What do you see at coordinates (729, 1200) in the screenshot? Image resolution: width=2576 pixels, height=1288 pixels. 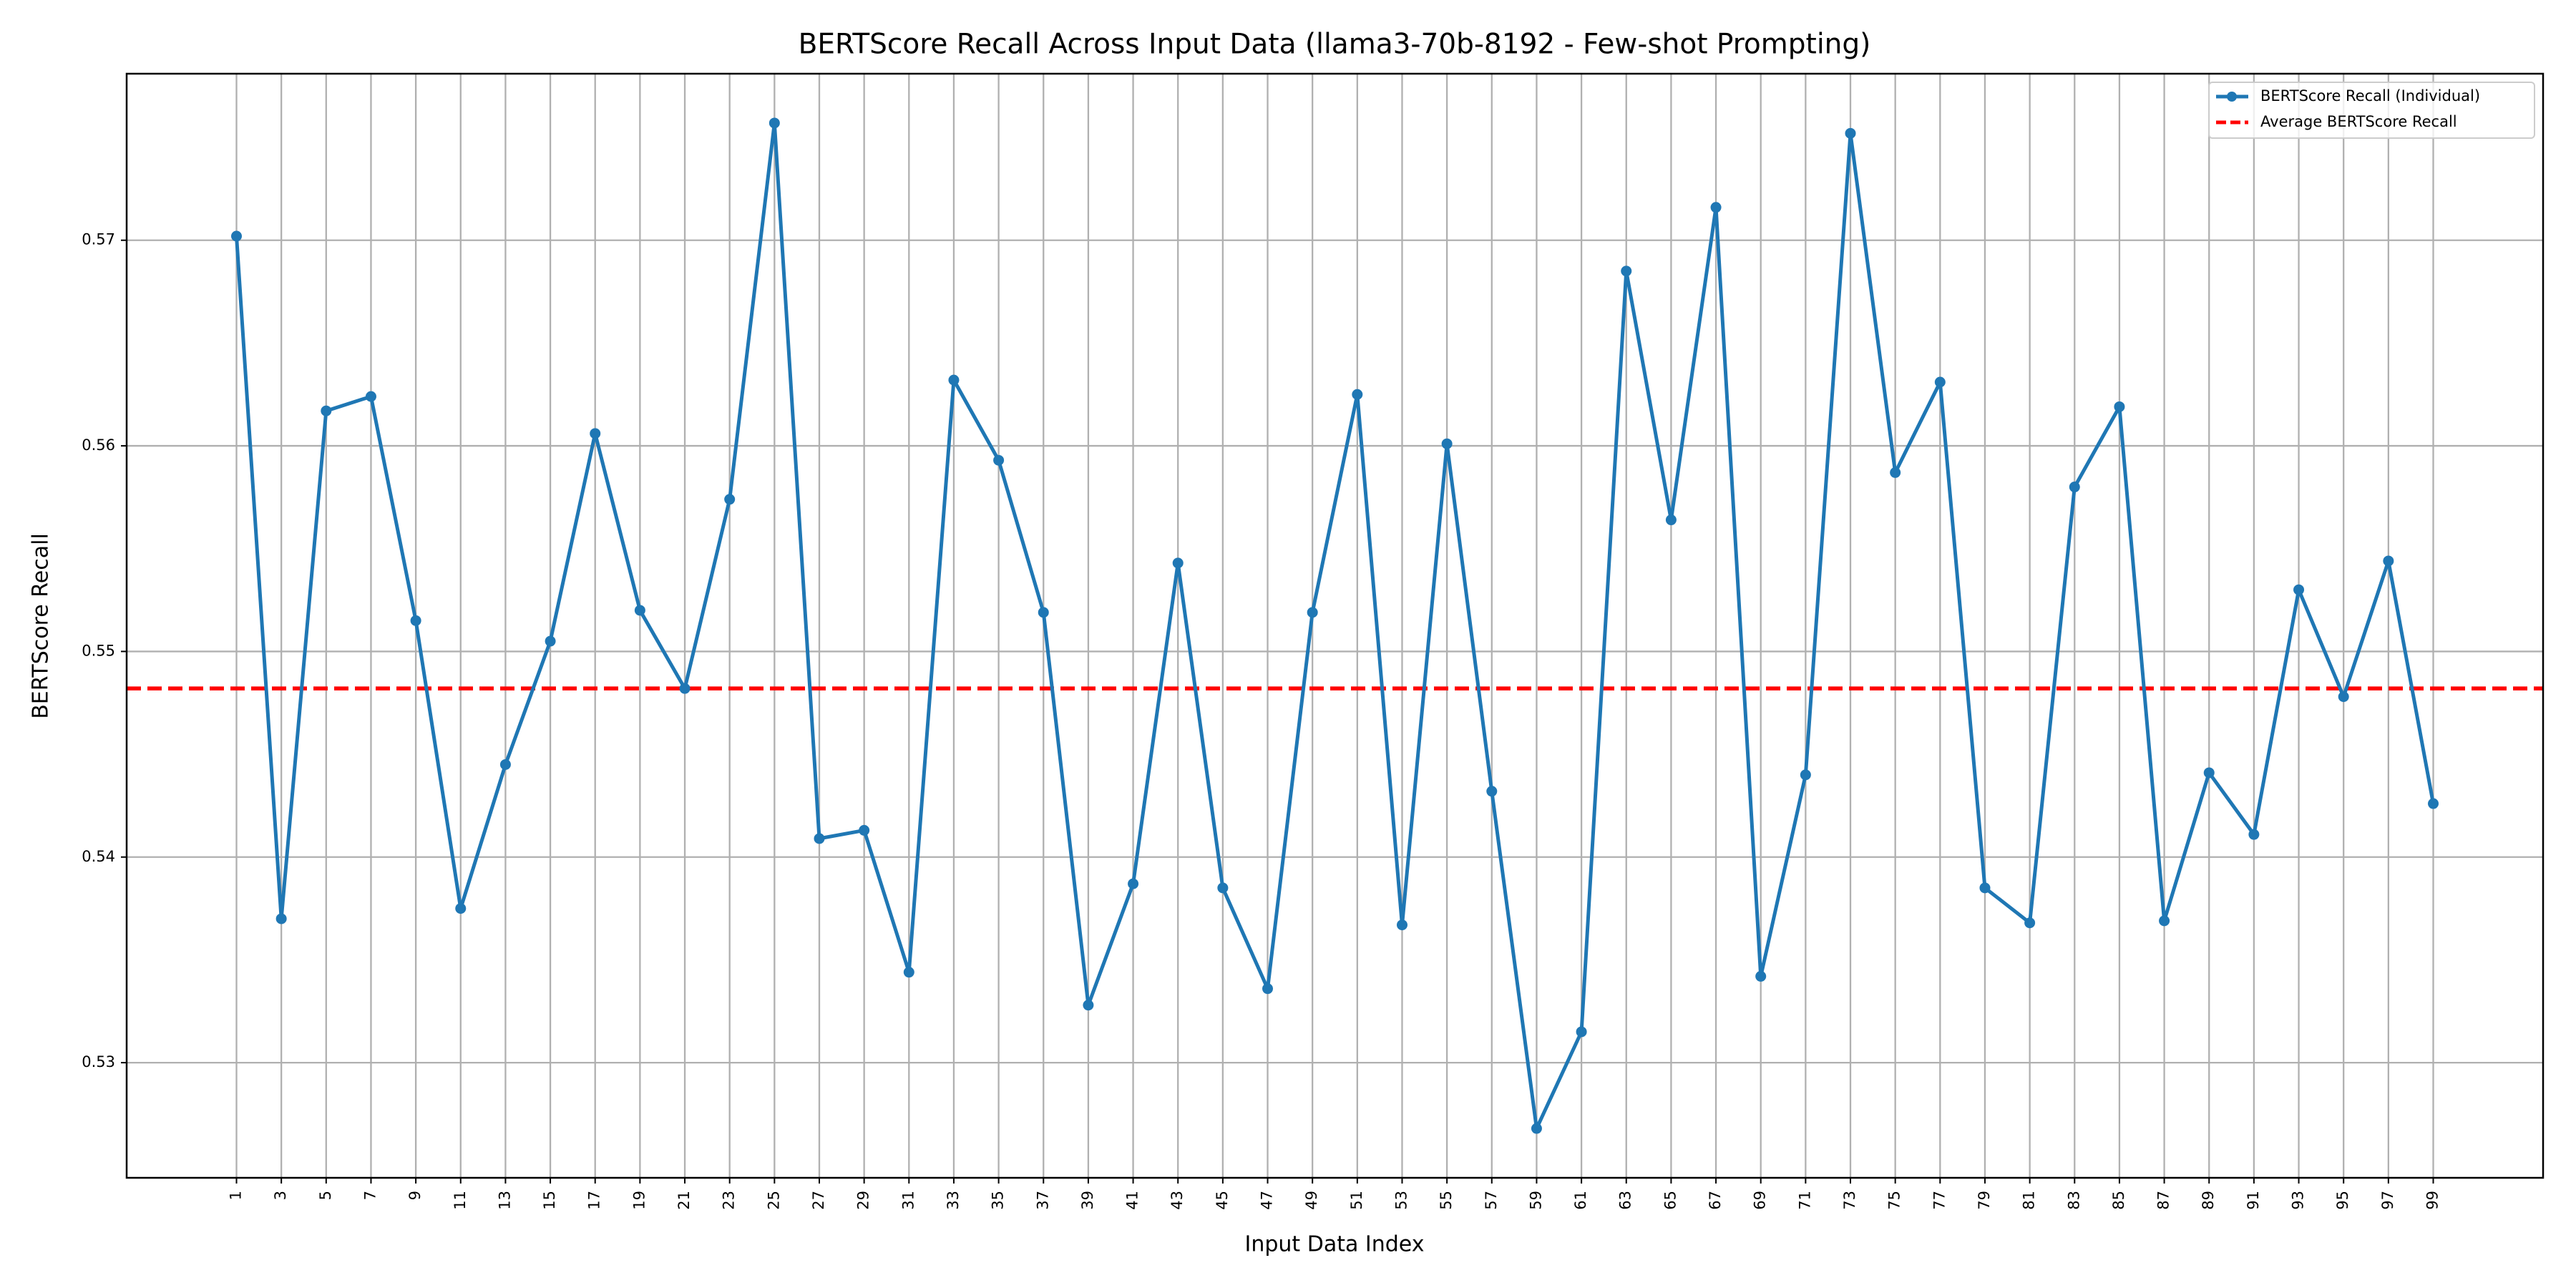 I see `x-tick-label: 23` at bounding box center [729, 1200].